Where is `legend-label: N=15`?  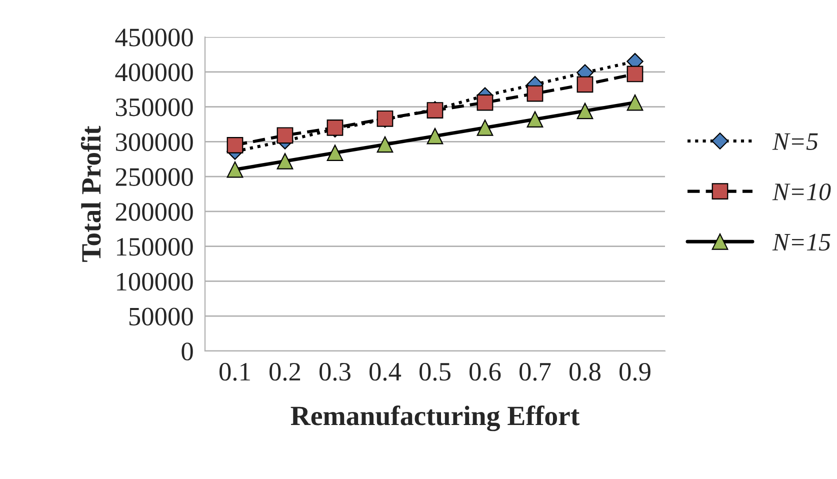
legend-label: N=15 is located at coordinates (801, 242).